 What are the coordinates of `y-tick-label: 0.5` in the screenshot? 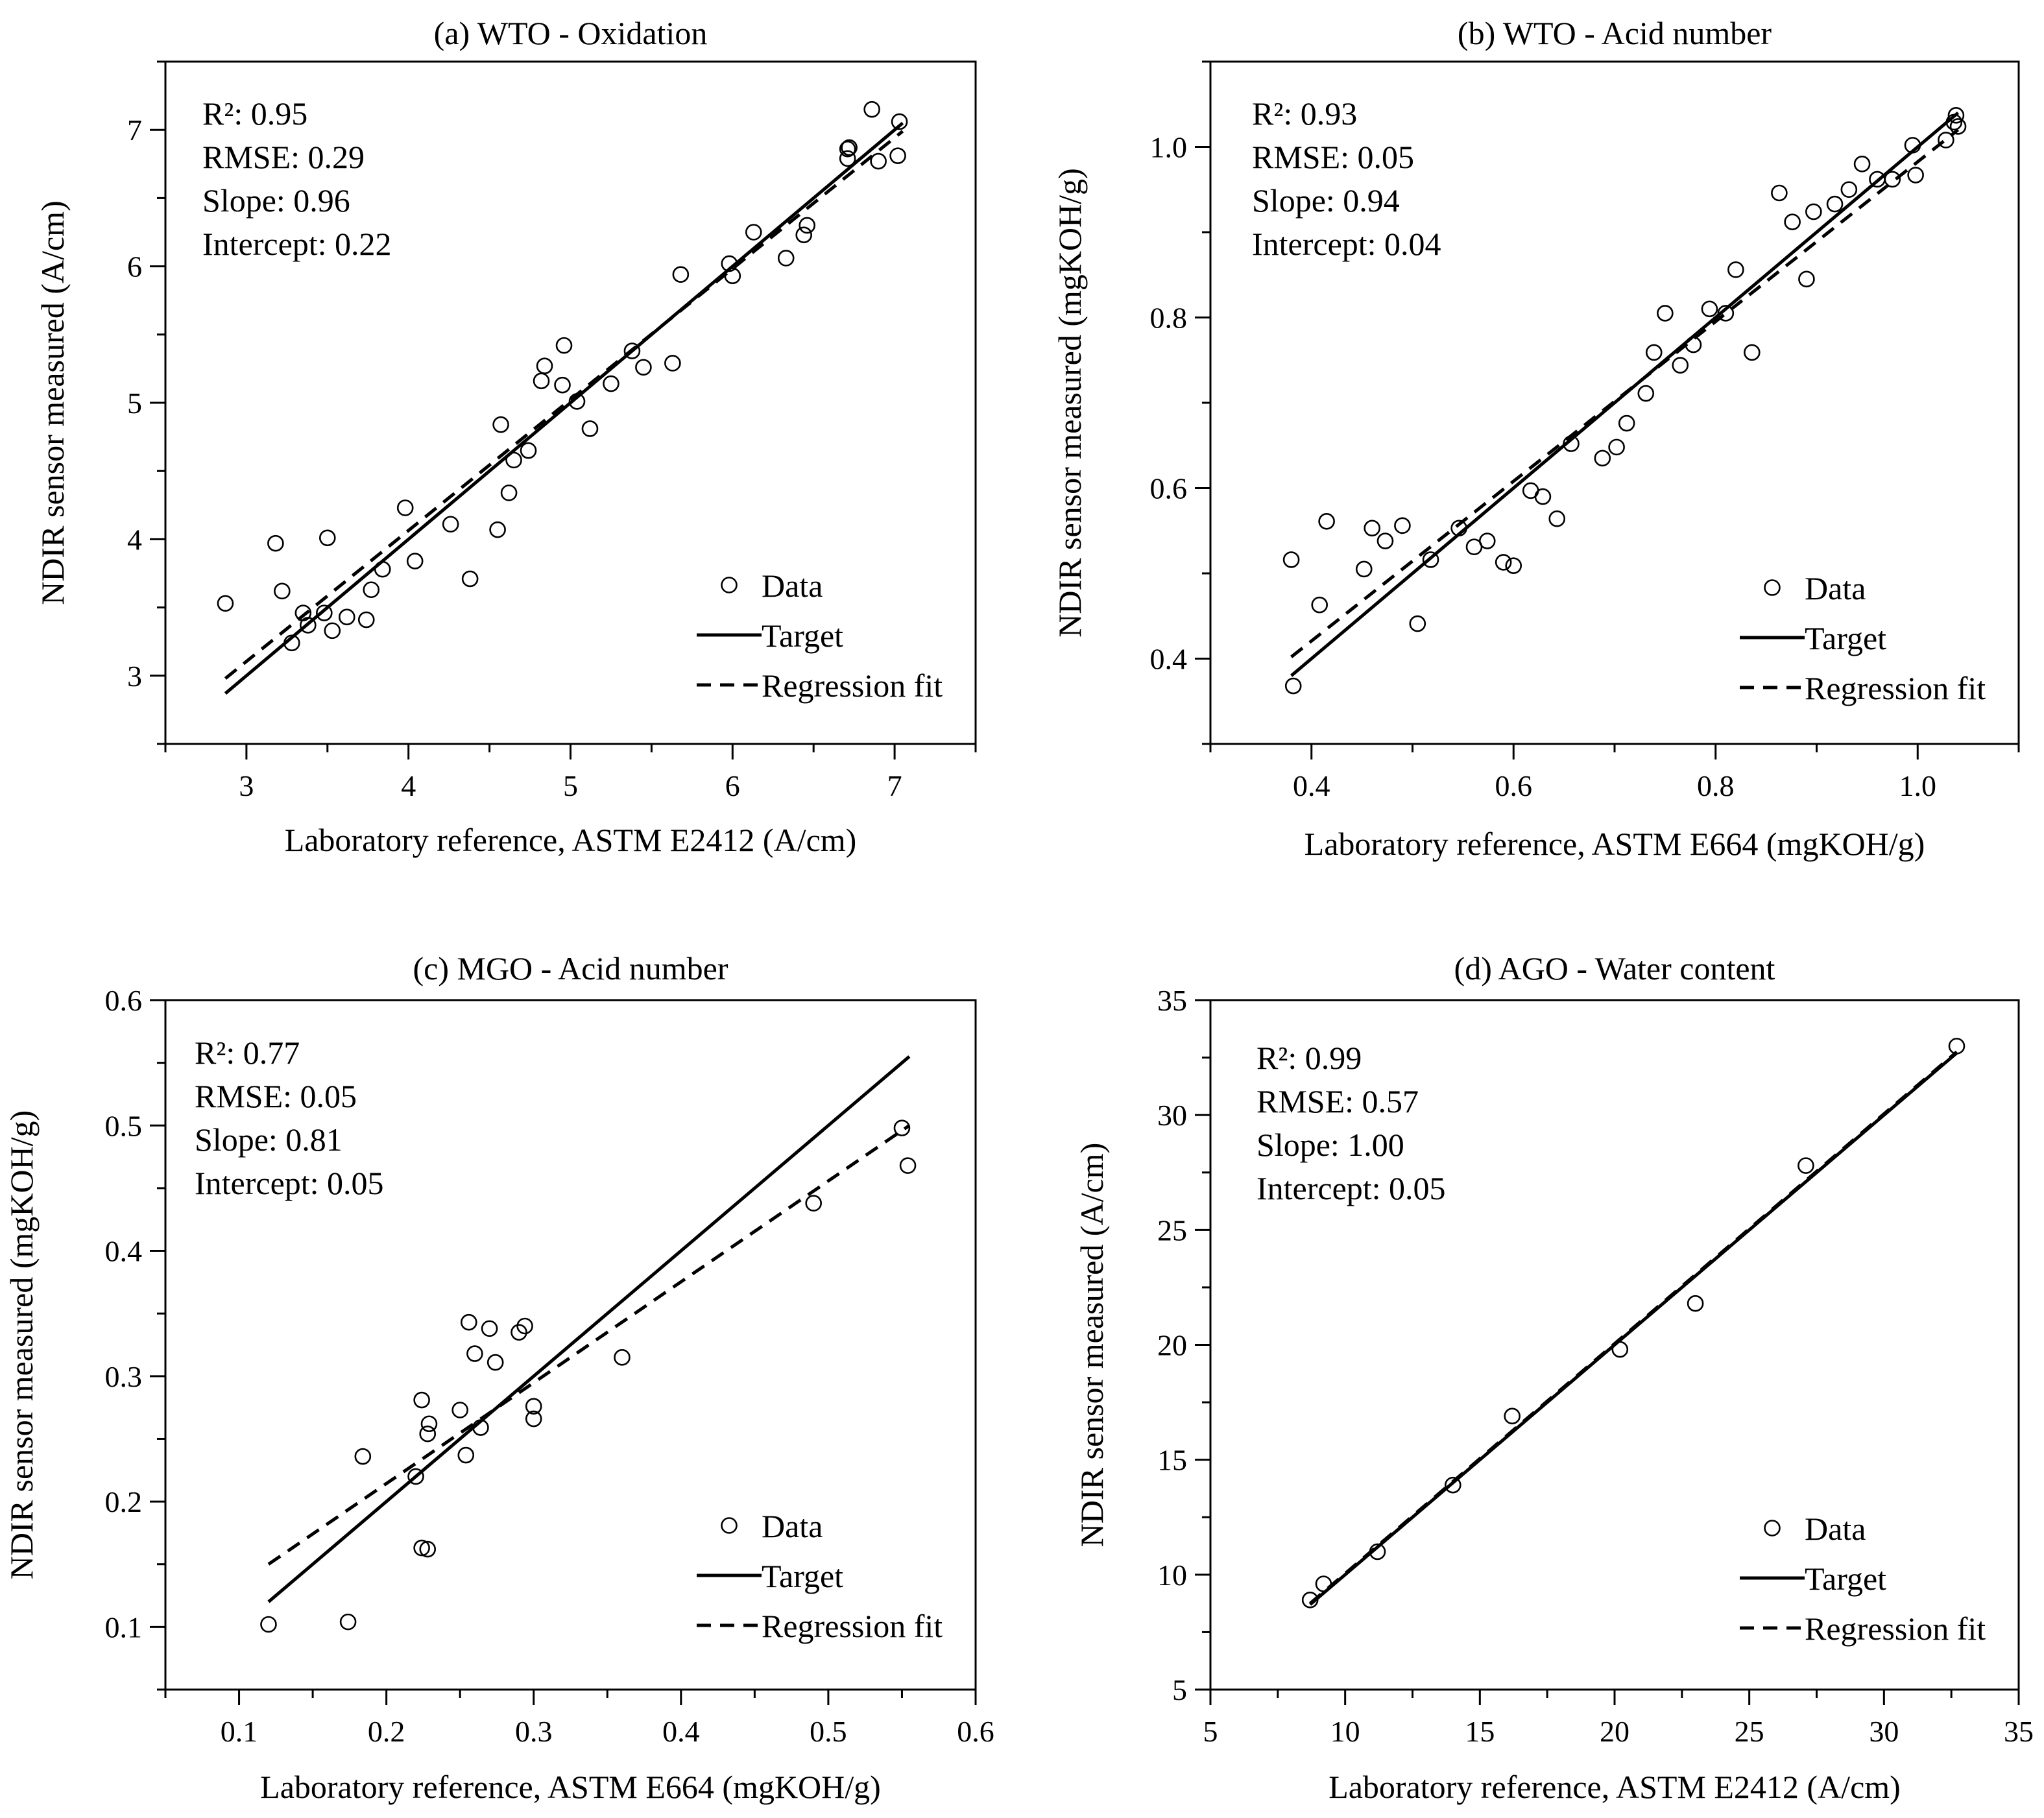 It's located at (124, 1125).